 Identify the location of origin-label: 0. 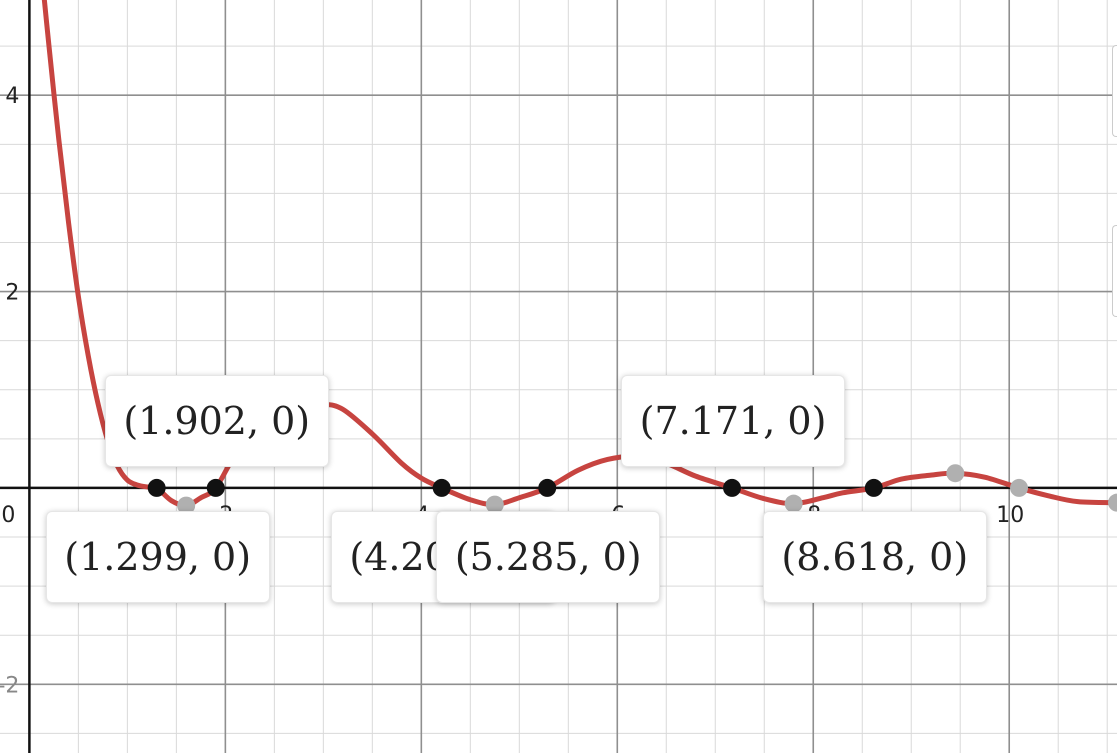
(8, 515).